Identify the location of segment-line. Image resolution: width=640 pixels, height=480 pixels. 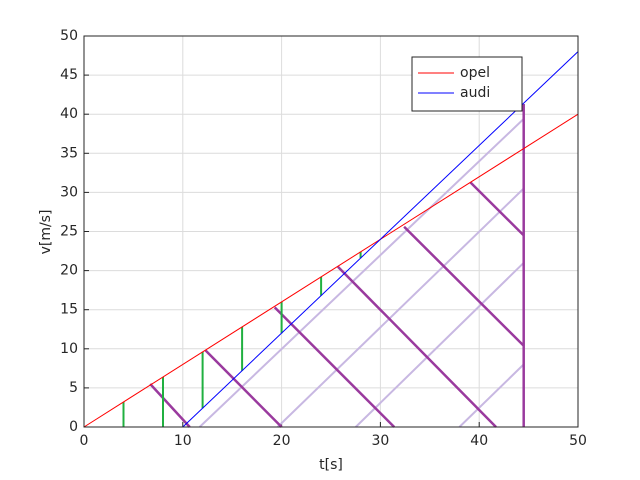
(242, 339).